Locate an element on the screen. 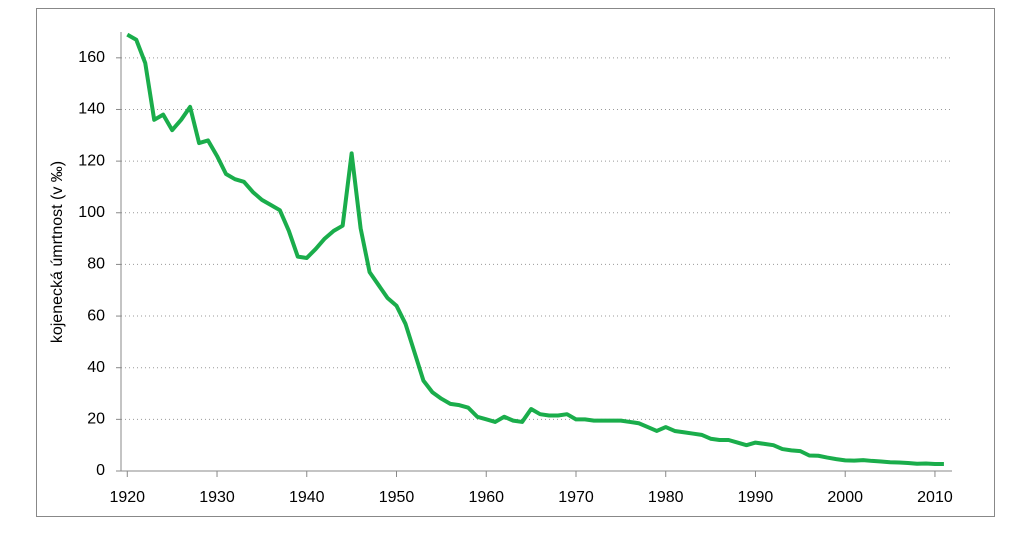 This screenshot has height=555, width=1024. y-tick-label: 80 is located at coordinates (96, 264).